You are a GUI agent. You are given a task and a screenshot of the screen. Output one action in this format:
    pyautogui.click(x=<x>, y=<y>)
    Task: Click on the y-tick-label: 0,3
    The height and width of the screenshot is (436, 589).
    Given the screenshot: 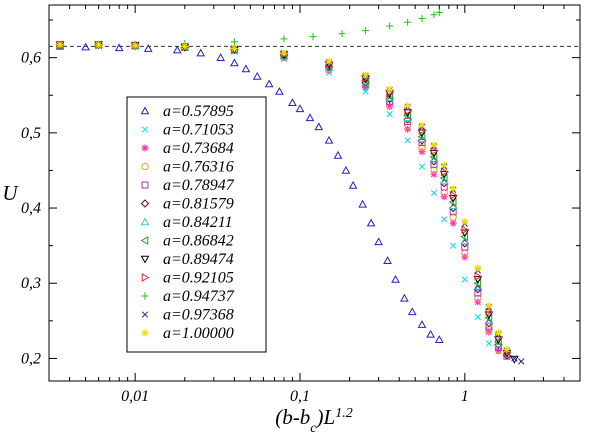 What is the action you would take?
    pyautogui.click(x=31, y=283)
    